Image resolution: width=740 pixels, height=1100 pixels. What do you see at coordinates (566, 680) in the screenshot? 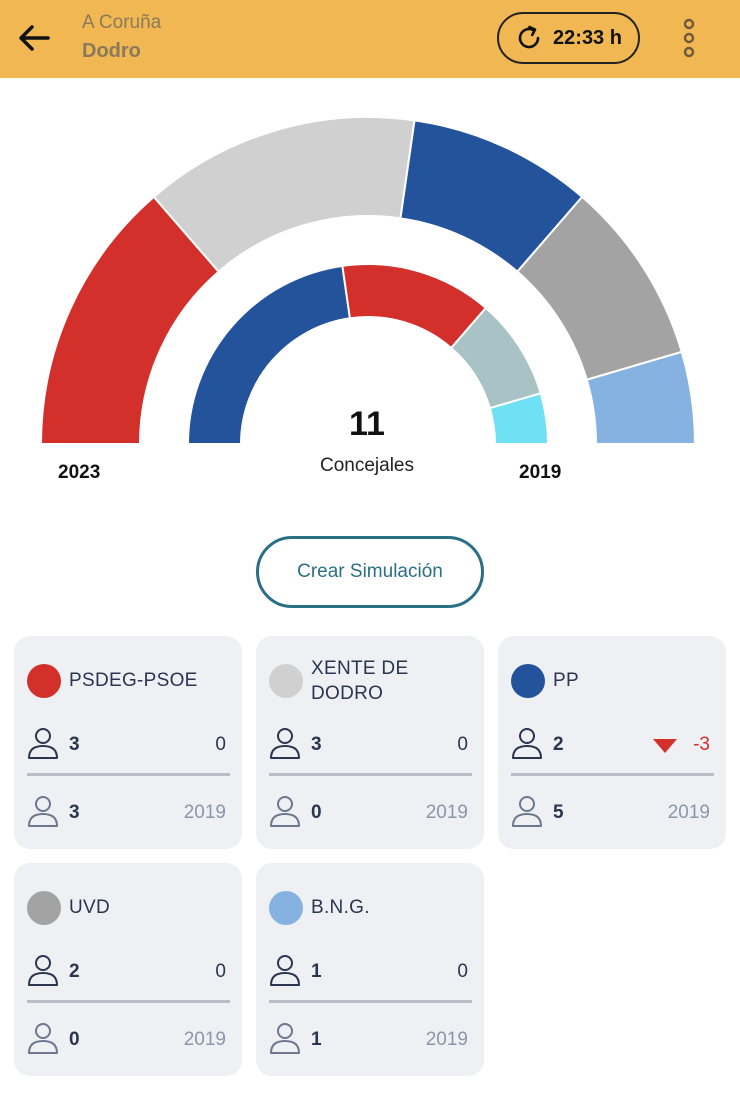
I see `party-name-line1: PP` at bounding box center [566, 680].